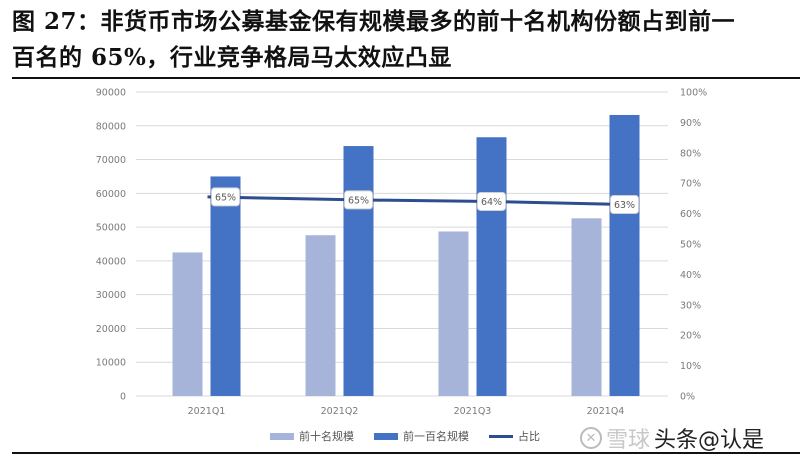  I want to click on right-axis-tick-label: 50%, so click(690, 245).